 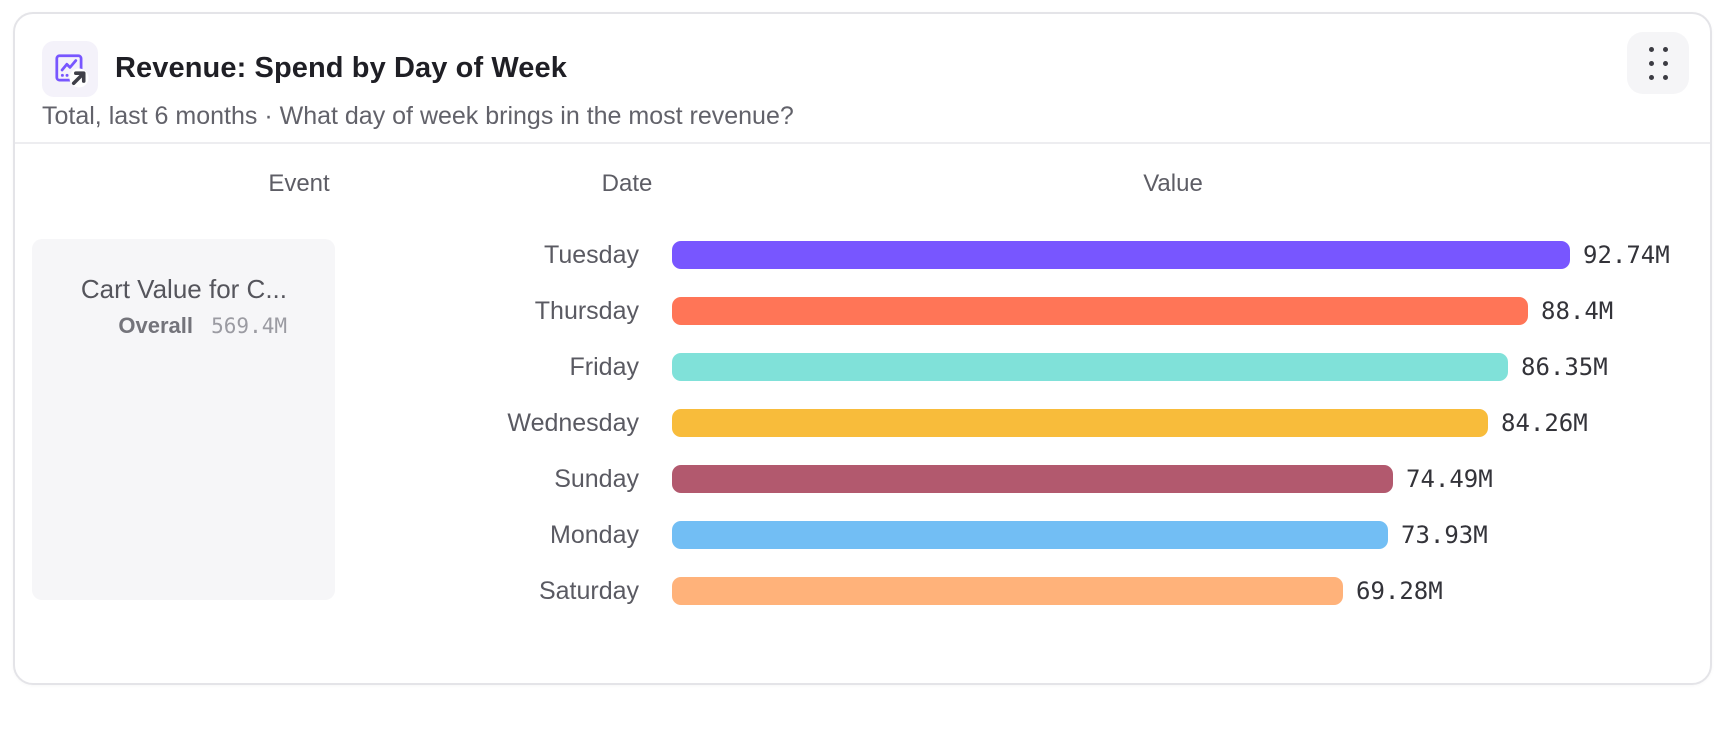 I want to click on bar-wednesday, so click(x=1080, y=423).